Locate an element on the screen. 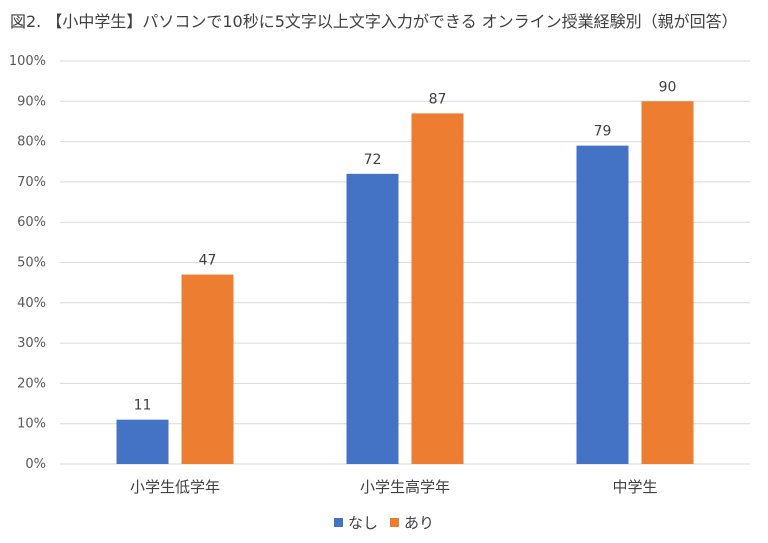 The height and width of the screenshot is (543, 768). legend-item: あり is located at coordinates (412, 522).